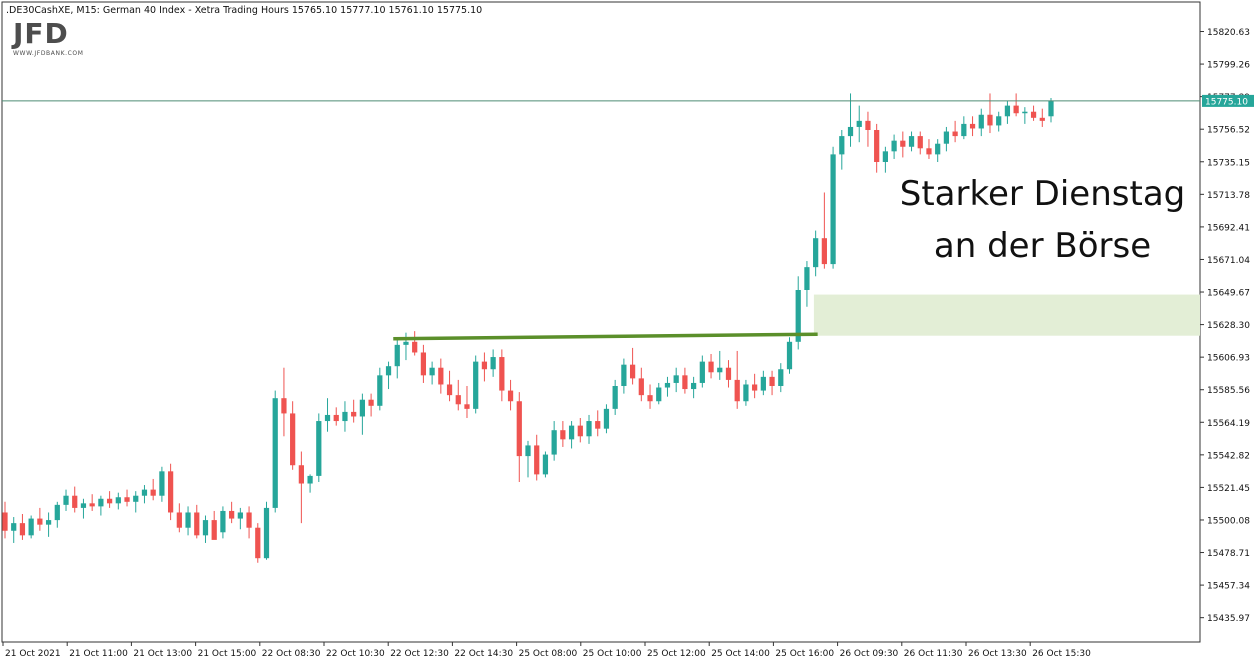  I want to click on x-tick-label: 26 Oct 11:30, so click(933, 654).